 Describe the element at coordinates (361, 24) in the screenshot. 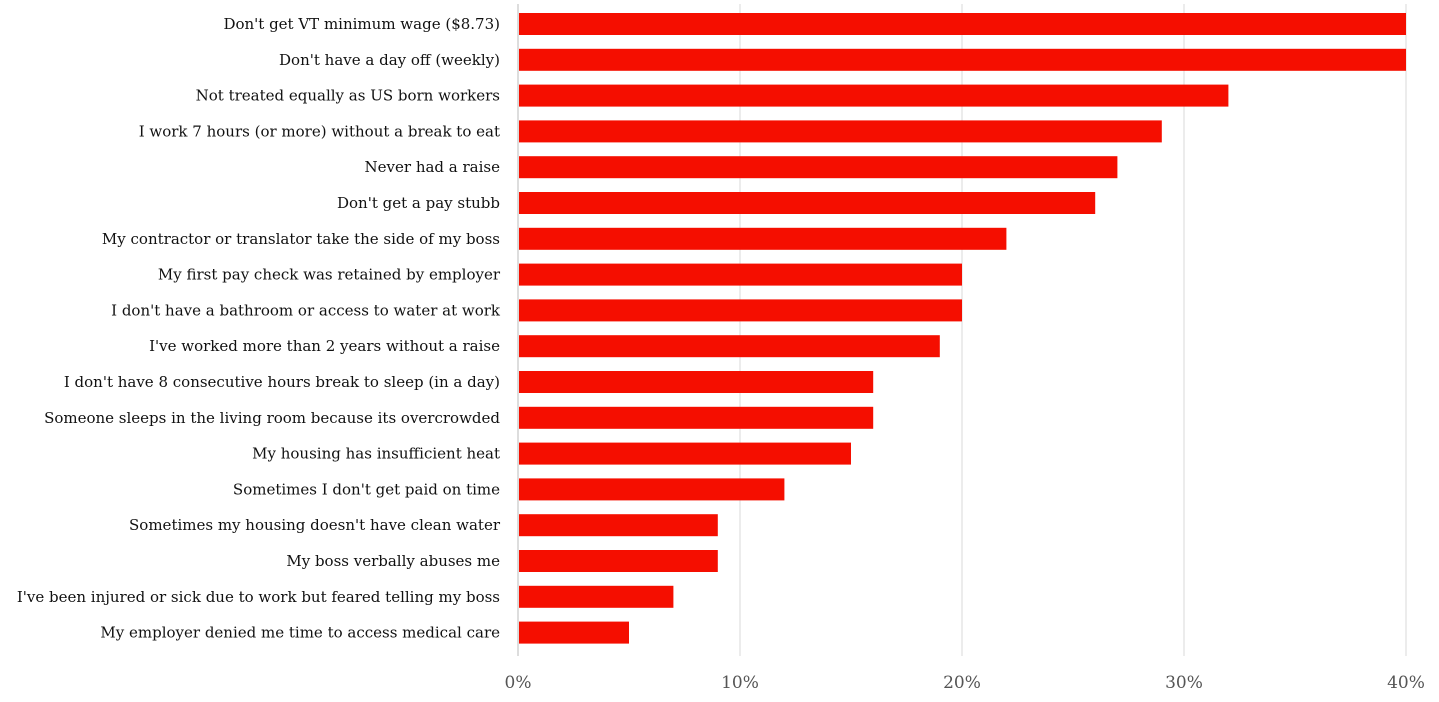

I see `category-label: Don't get VT minimum wage ($8.73)` at that location.